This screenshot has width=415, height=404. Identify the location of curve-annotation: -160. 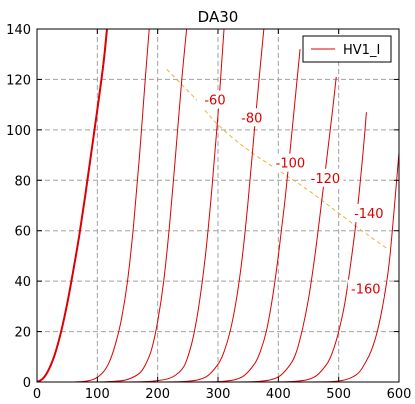
(366, 290).